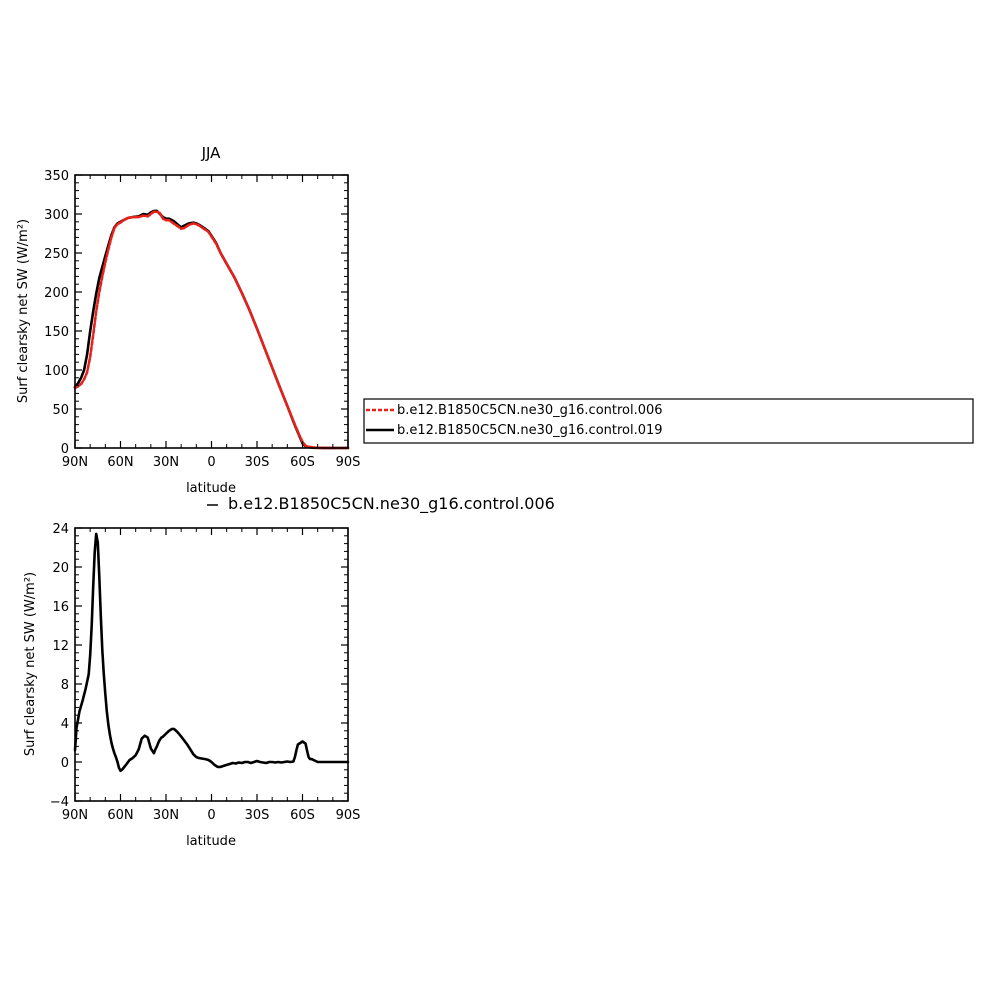 The image size is (989, 991). I want to click on top-x-ticks: 90N 60N 30N 0 30S 60S 90S, so click(211, 322).